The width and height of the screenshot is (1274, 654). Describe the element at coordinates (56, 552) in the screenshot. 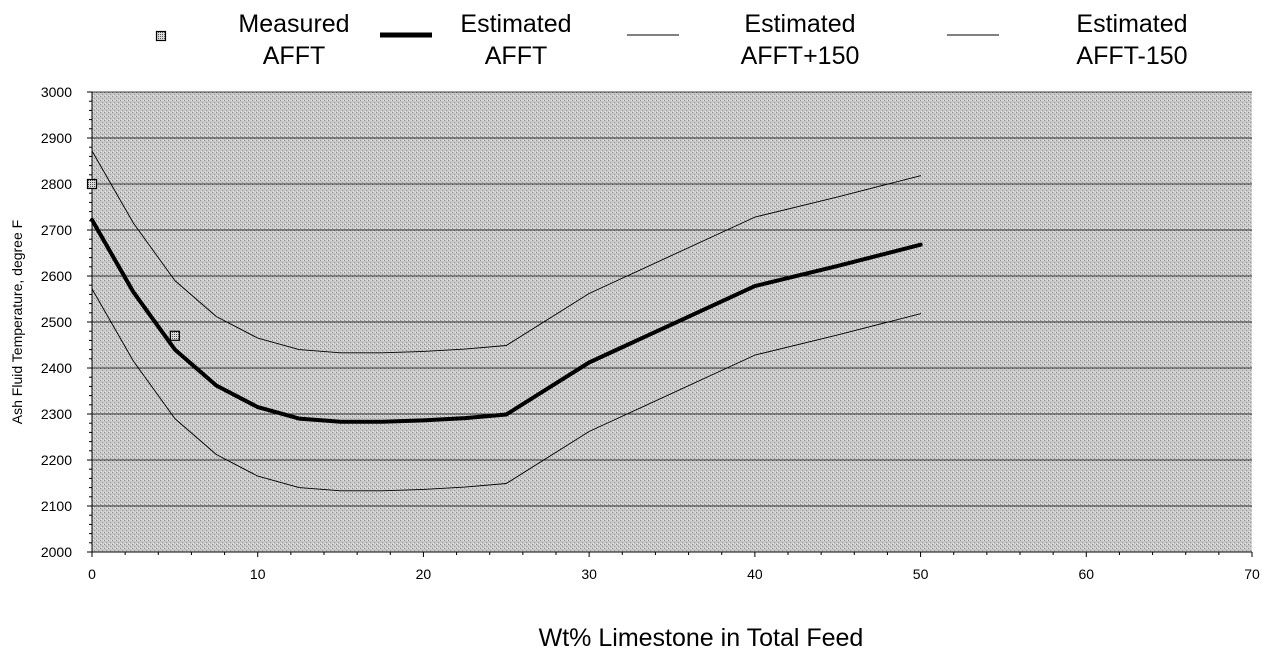

I see `y-tick-label: 2000` at that location.